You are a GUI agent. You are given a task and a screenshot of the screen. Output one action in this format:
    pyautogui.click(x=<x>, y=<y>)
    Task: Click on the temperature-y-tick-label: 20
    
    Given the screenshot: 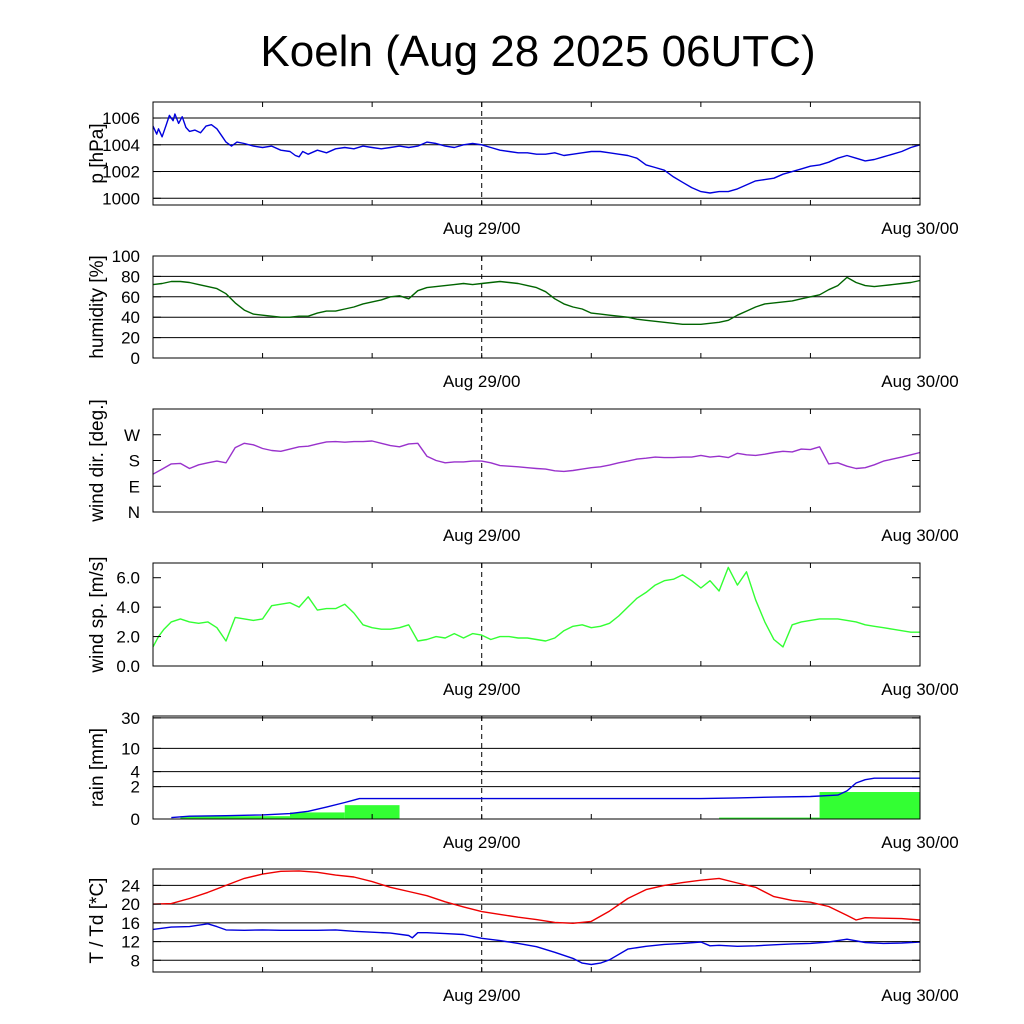 What is the action you would take?
    pyautogui.click(x=130, y=904)
    